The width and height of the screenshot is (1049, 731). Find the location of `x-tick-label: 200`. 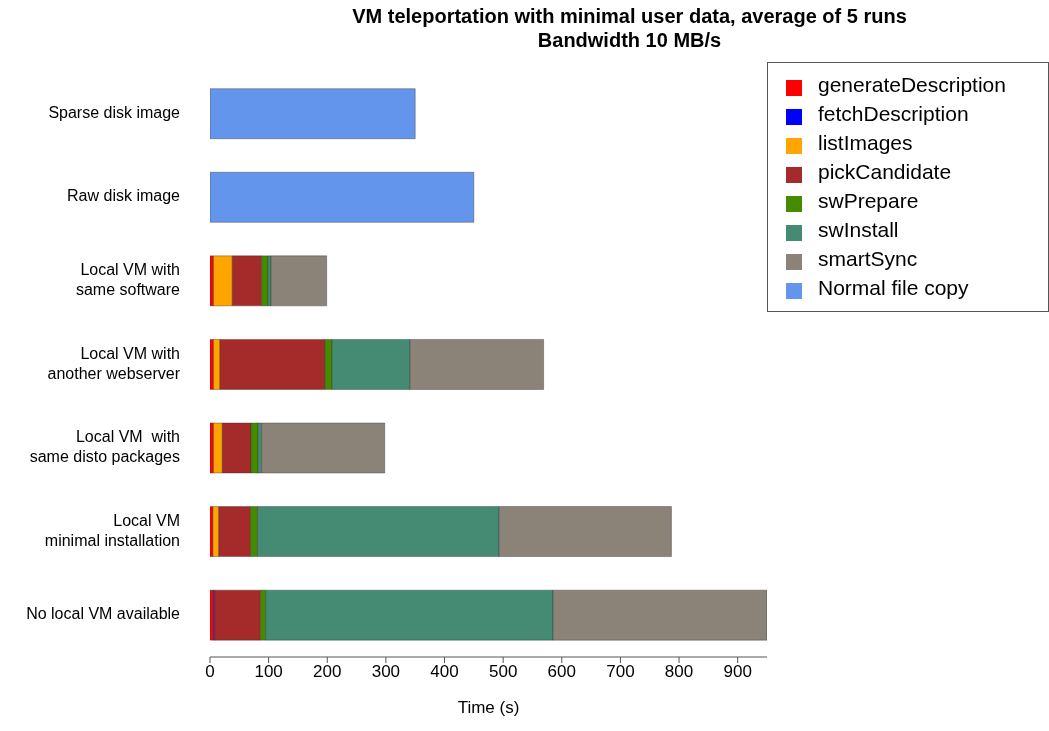

x-tick-label: 200 is located at coordinates (327, 672).